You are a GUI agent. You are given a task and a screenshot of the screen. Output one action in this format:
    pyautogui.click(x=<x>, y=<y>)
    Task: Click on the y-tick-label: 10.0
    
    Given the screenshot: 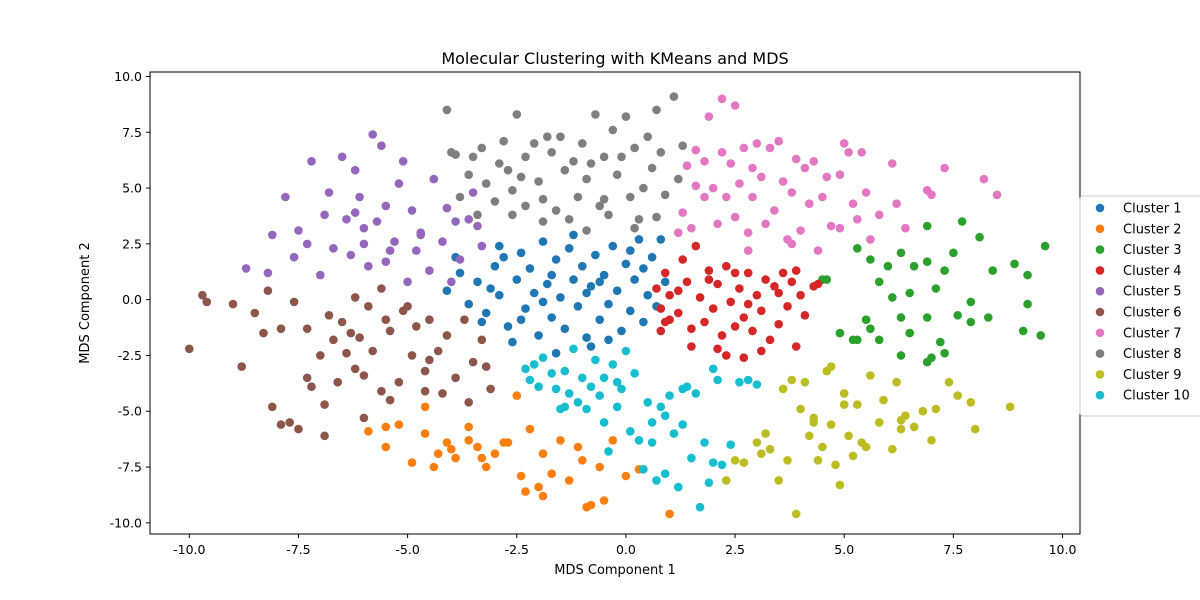 What is the action you would take?
    pyautogui.click(x=128, y=76)
    